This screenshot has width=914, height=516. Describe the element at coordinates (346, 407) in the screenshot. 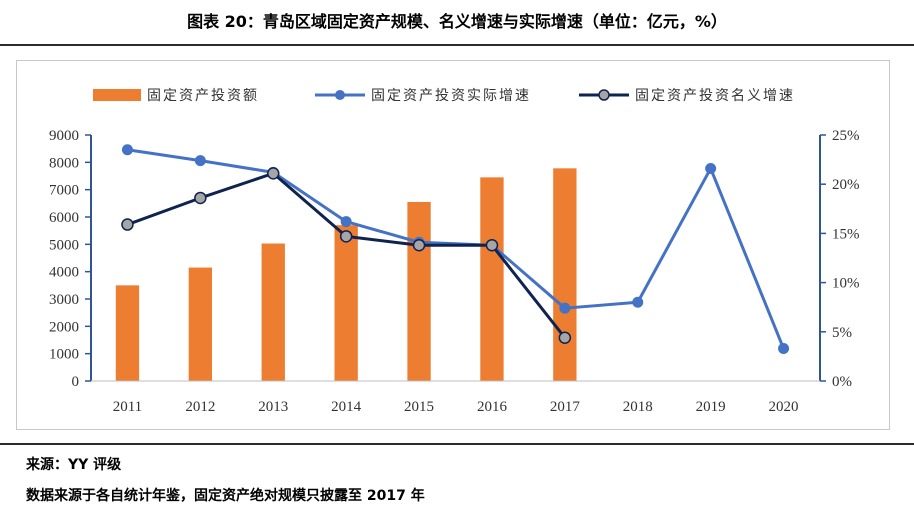

I see `x-axis-tick-label: 2014` at that location.